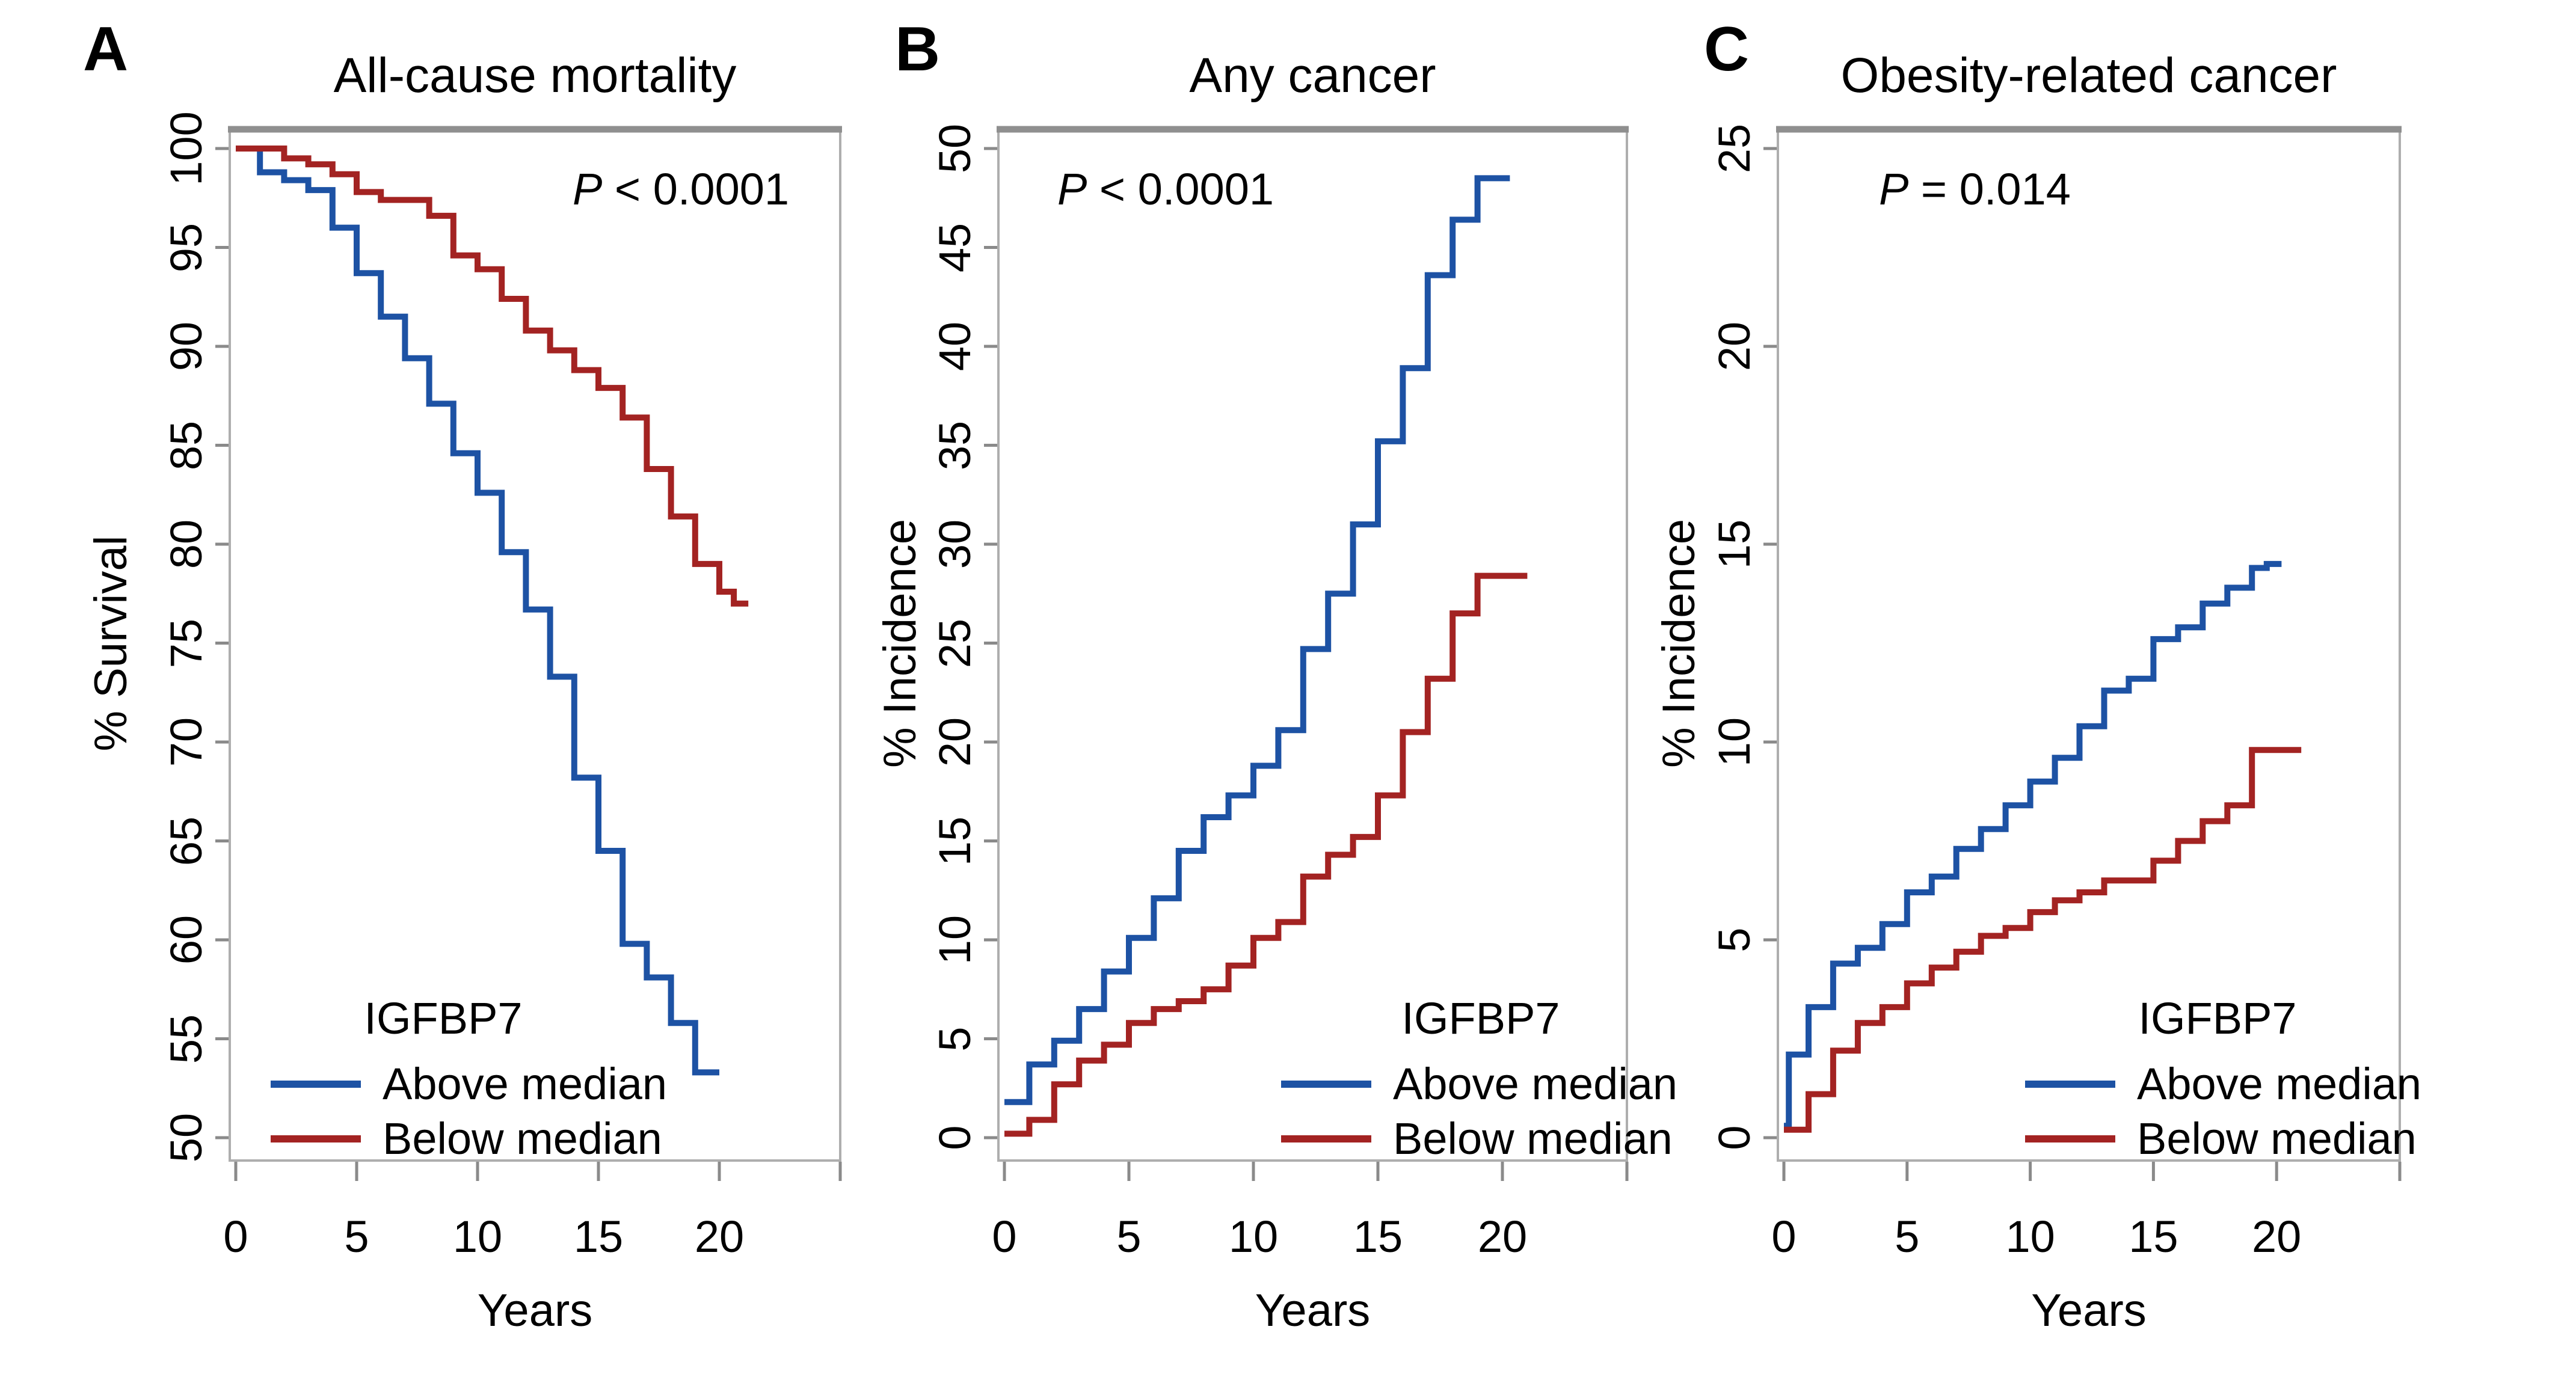 Image resolution: width=2576 pixels, height=1374 pixels. I want to click on panel-c-label: C, so click(1727, 49).